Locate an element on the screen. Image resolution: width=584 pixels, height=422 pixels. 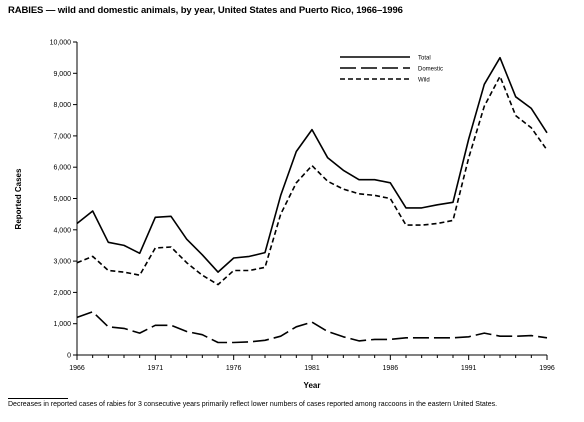
y-tick-label: 8,000 is located at coordinates (62, 105).